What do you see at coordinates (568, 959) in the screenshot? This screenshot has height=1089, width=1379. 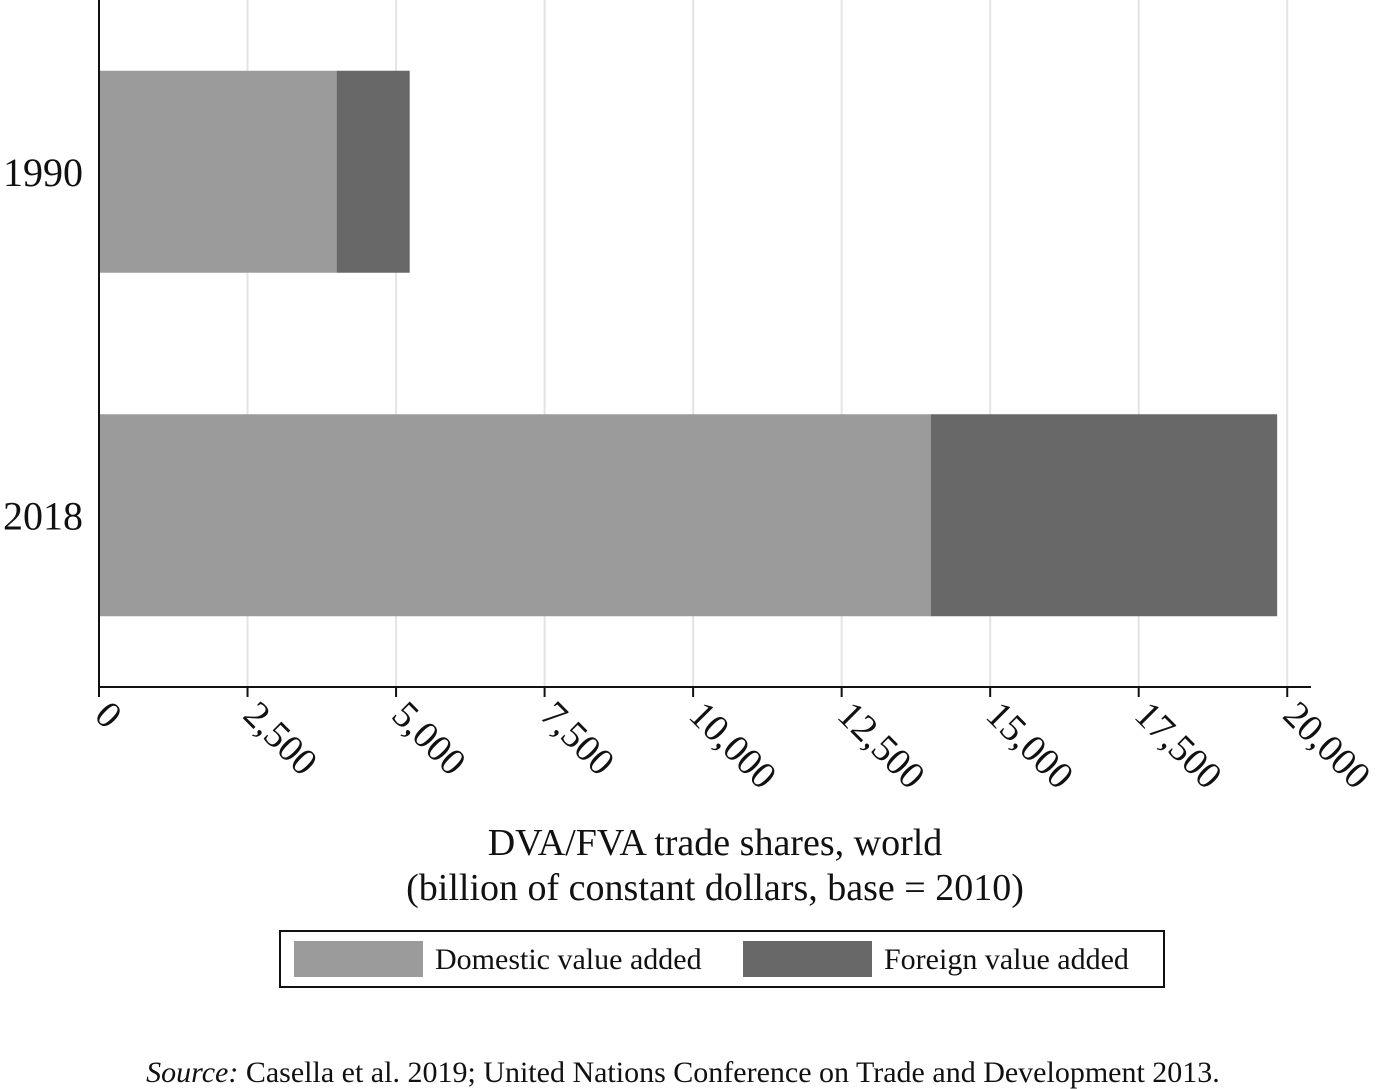 I see `legend-label-domestic: Domestic value added` at bounding box center [568, 959].